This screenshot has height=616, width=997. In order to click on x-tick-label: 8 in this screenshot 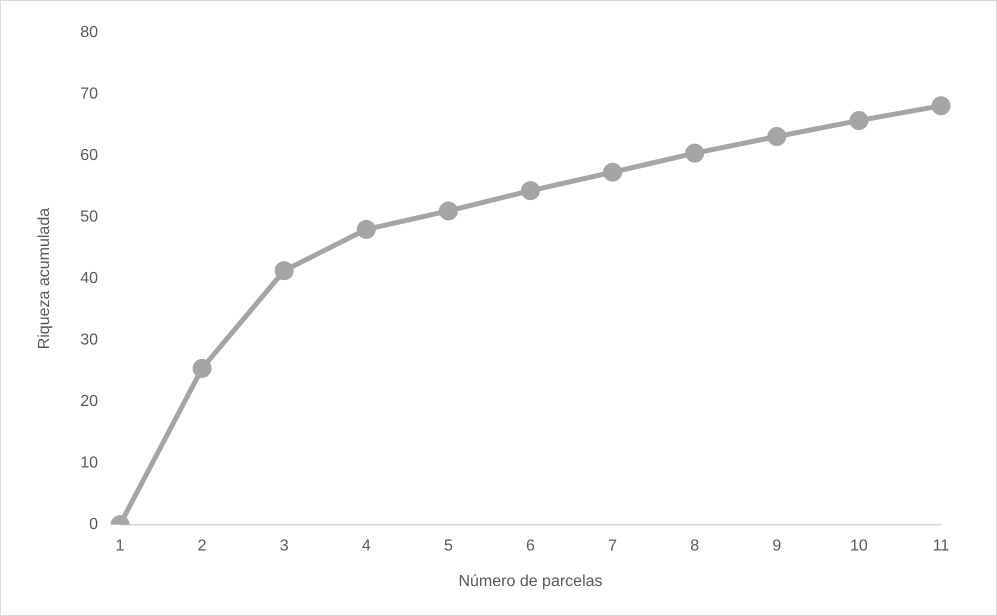, I will do `click(695, 546)`.